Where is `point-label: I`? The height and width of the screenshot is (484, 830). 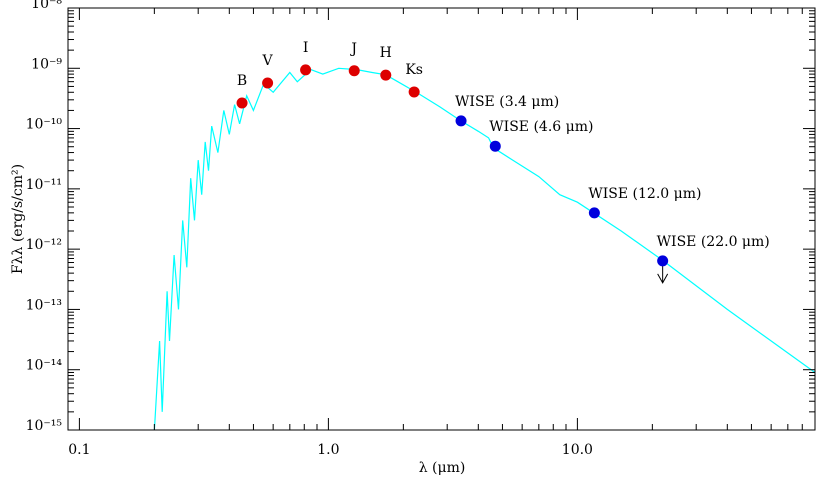 point-label: I is located at coordinates (306, 48).